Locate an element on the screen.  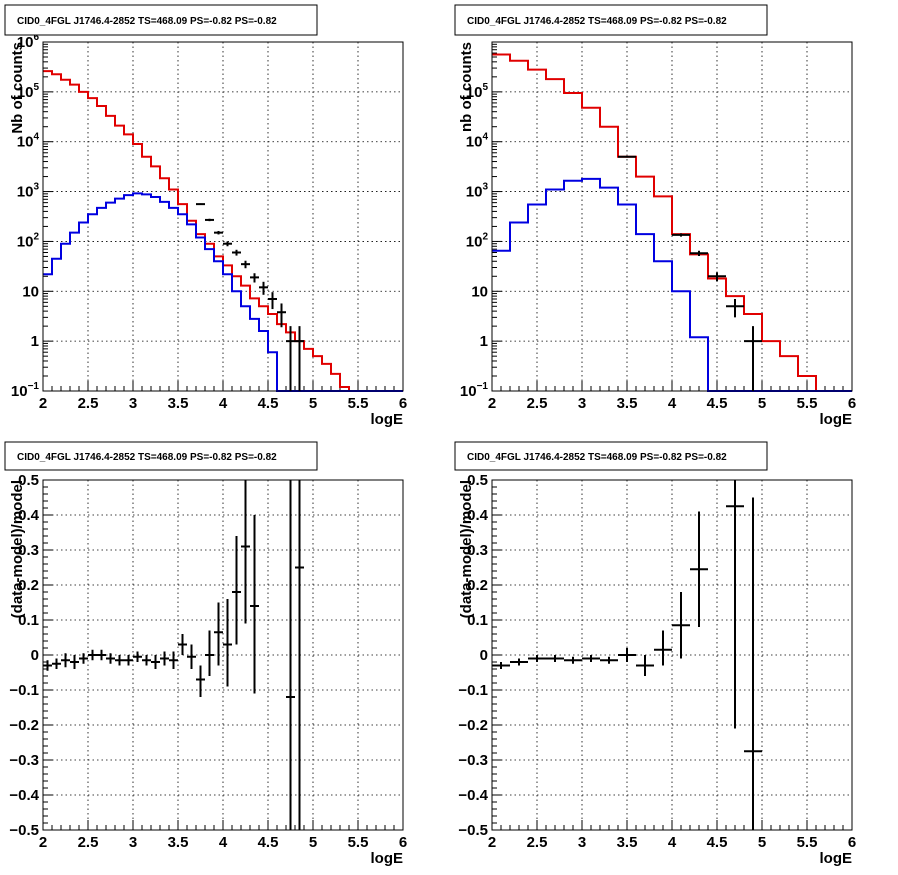
y-tick-exponent: 2 is located at coordinates (36, 236).